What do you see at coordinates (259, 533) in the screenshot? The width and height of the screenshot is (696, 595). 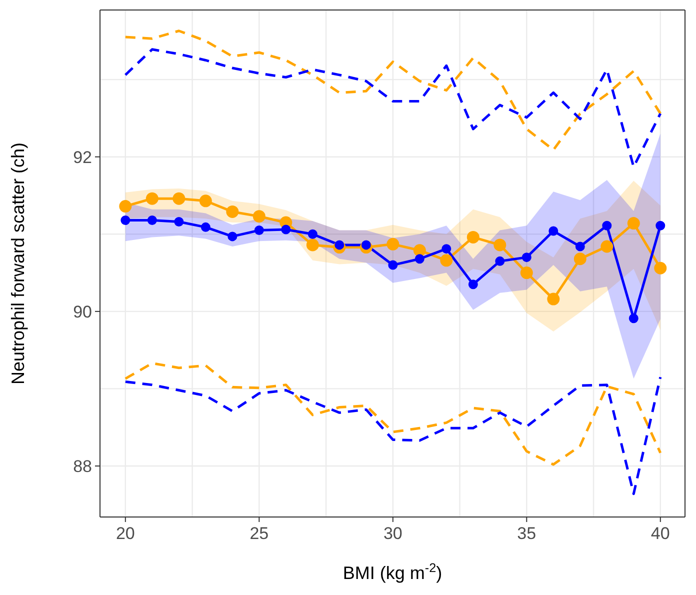 I see `x-tick-label: 25` at bounding box center [259, 533].